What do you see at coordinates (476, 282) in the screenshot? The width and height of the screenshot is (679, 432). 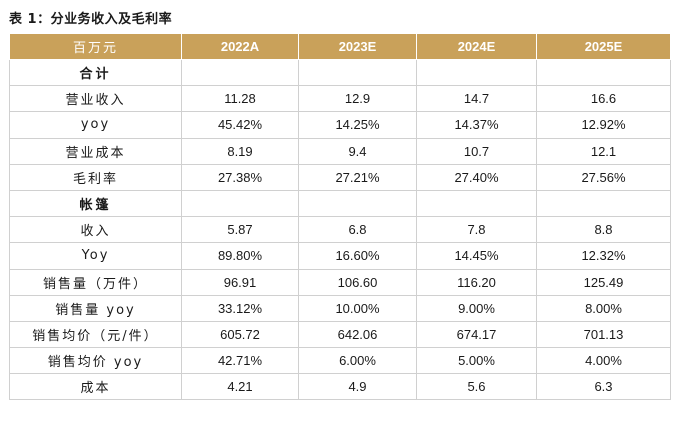 I see `cell: 116.20` at bounding box center [476, 282].